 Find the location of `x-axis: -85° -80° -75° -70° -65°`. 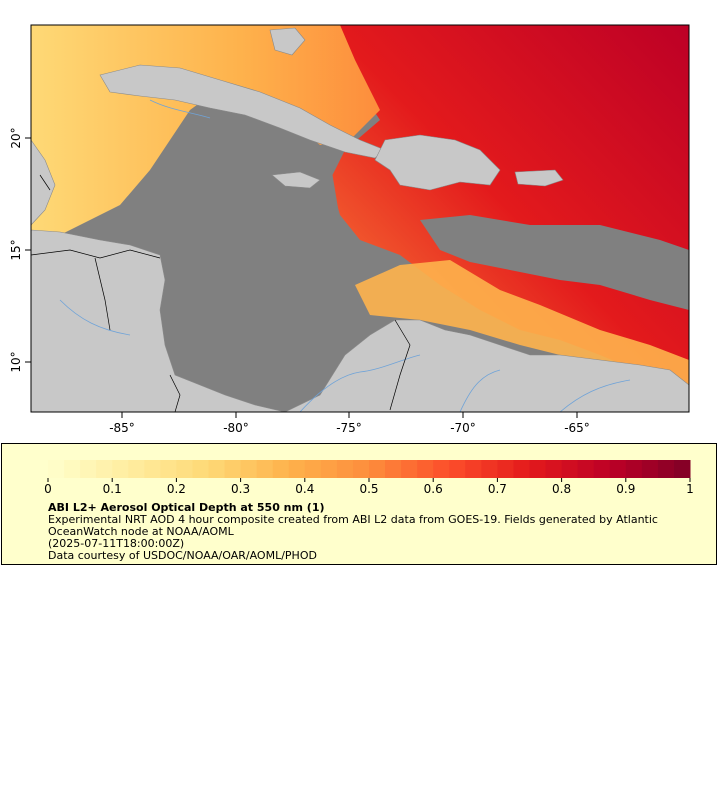

x-axis: -85° -80° -75° -70° -65° is located at coordinates (349, 423).